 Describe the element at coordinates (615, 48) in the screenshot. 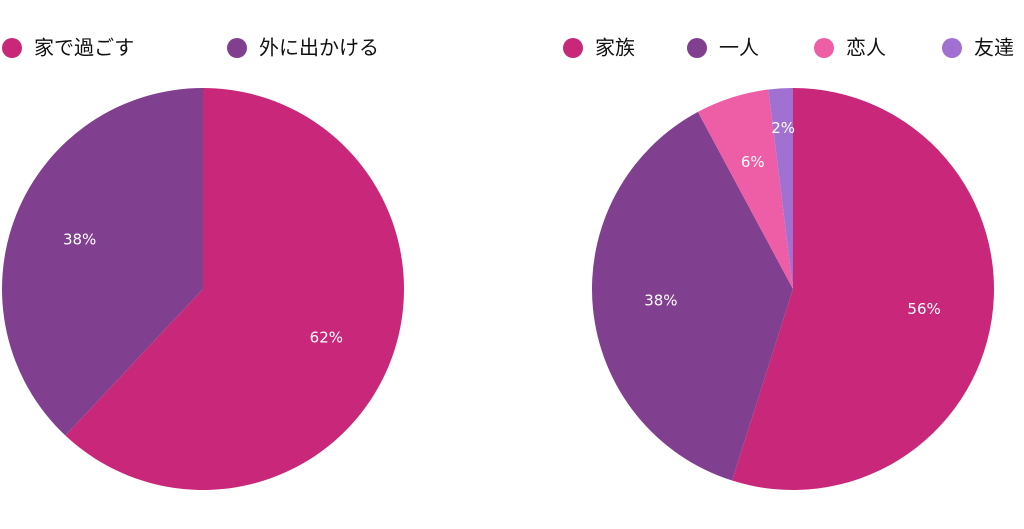

I see `legend-label: 家族` at that location.